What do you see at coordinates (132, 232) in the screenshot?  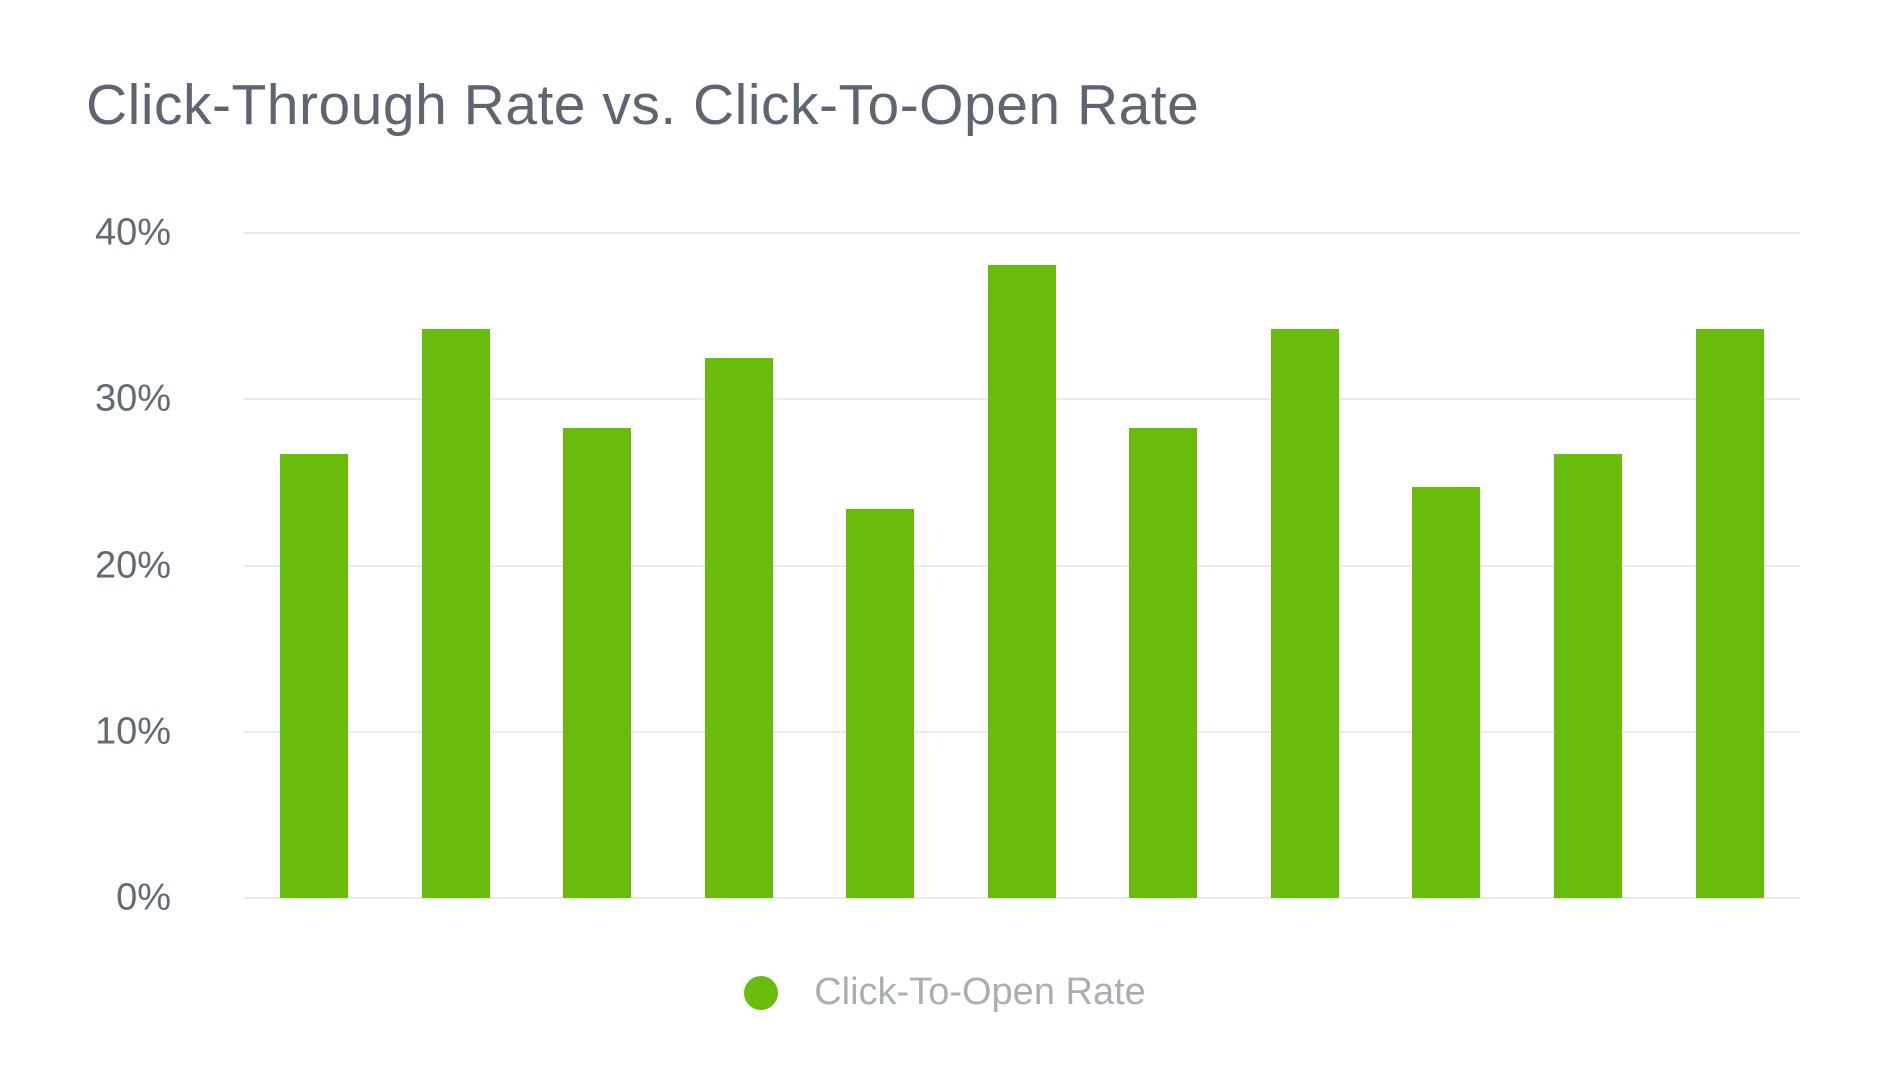 I see `y-axis-tick-label: 40%` at bounding box center [132, 232].